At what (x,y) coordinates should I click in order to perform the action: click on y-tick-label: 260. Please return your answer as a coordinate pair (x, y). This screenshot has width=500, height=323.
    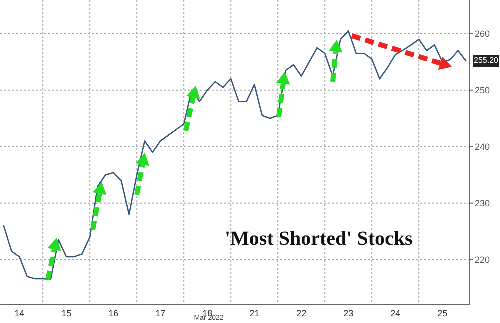
    Looking at the image, I should click on (482, 34).